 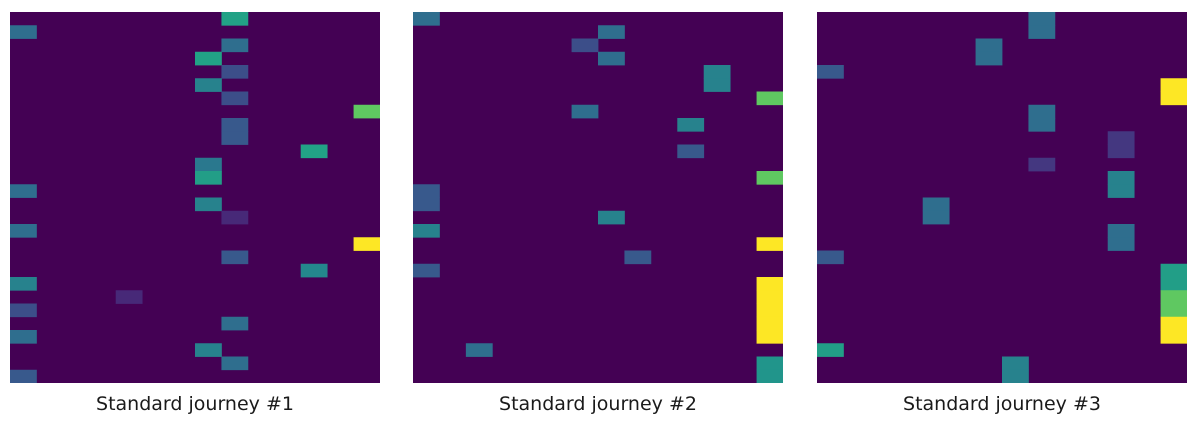 I want to click on heatmap-2-caption: Standard journey #2, so click(x=598, y=404).